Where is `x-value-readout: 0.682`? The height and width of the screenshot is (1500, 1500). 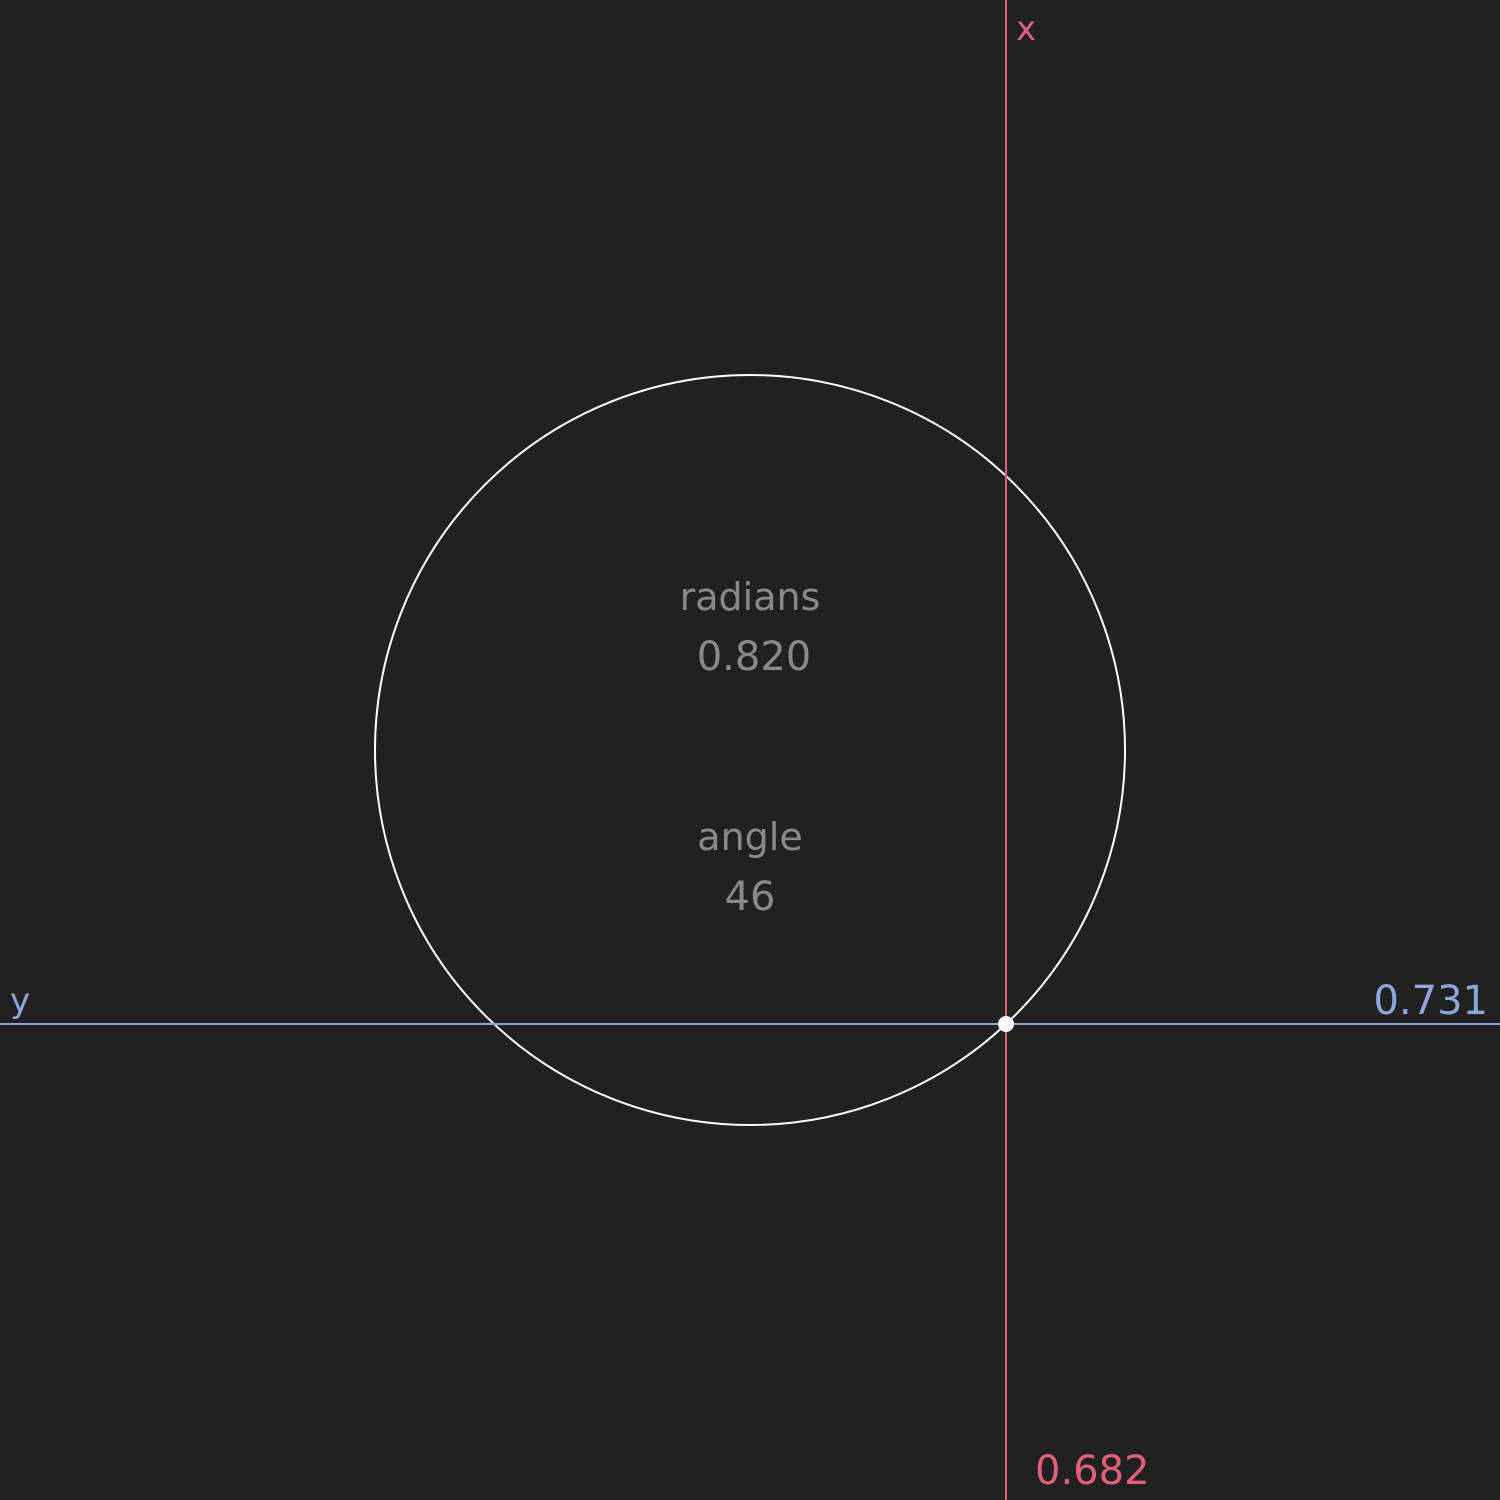
x-value-readout: 0.682 is located at coordinates (1092, 1471).